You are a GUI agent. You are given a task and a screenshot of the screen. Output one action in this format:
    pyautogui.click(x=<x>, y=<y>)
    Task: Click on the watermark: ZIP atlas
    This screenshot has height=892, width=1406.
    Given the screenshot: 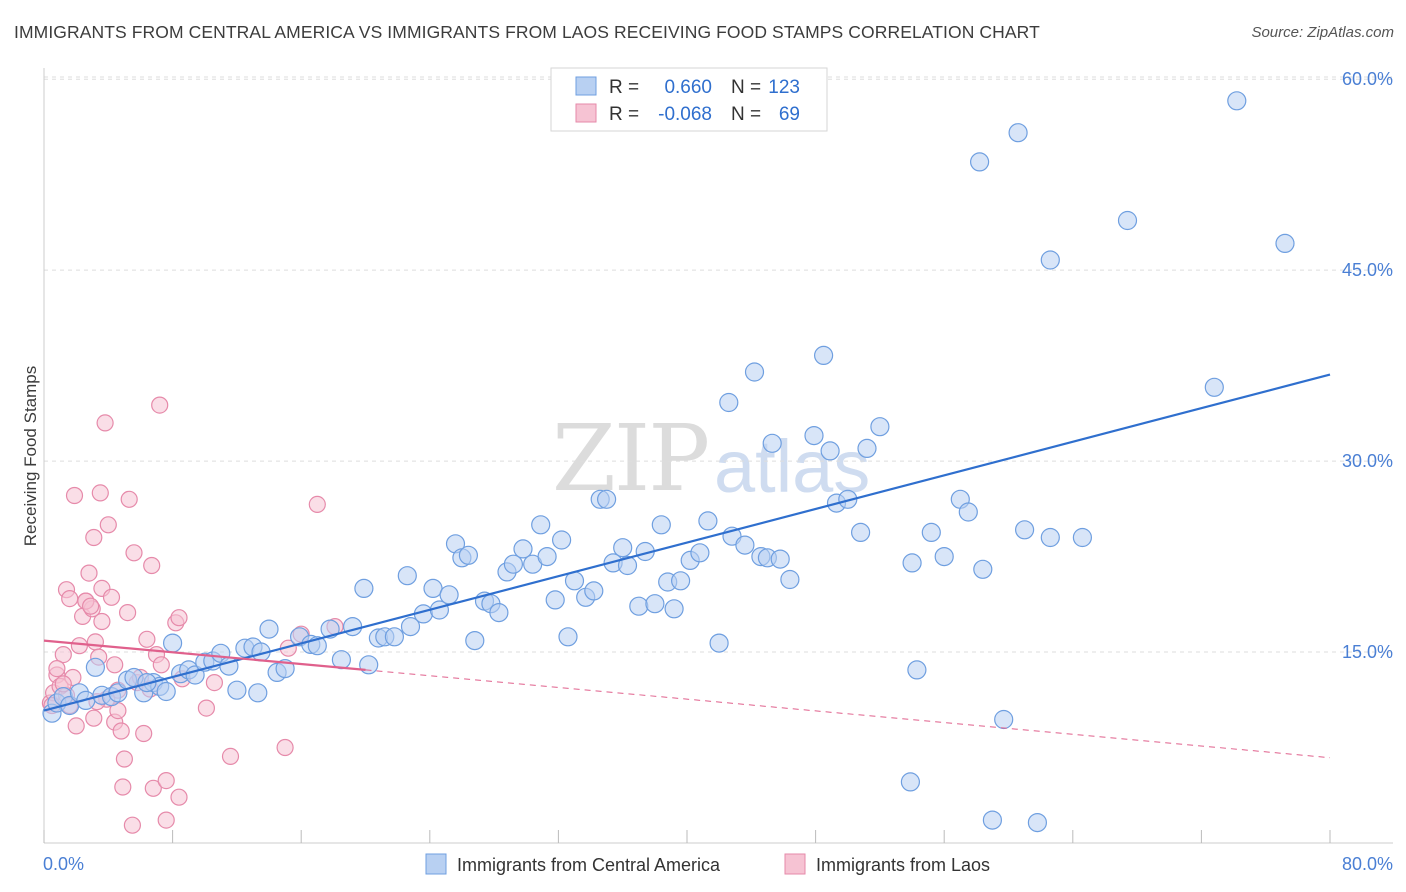 What is the action you would take?
    pyautogui.click(x=711, y=458)
    